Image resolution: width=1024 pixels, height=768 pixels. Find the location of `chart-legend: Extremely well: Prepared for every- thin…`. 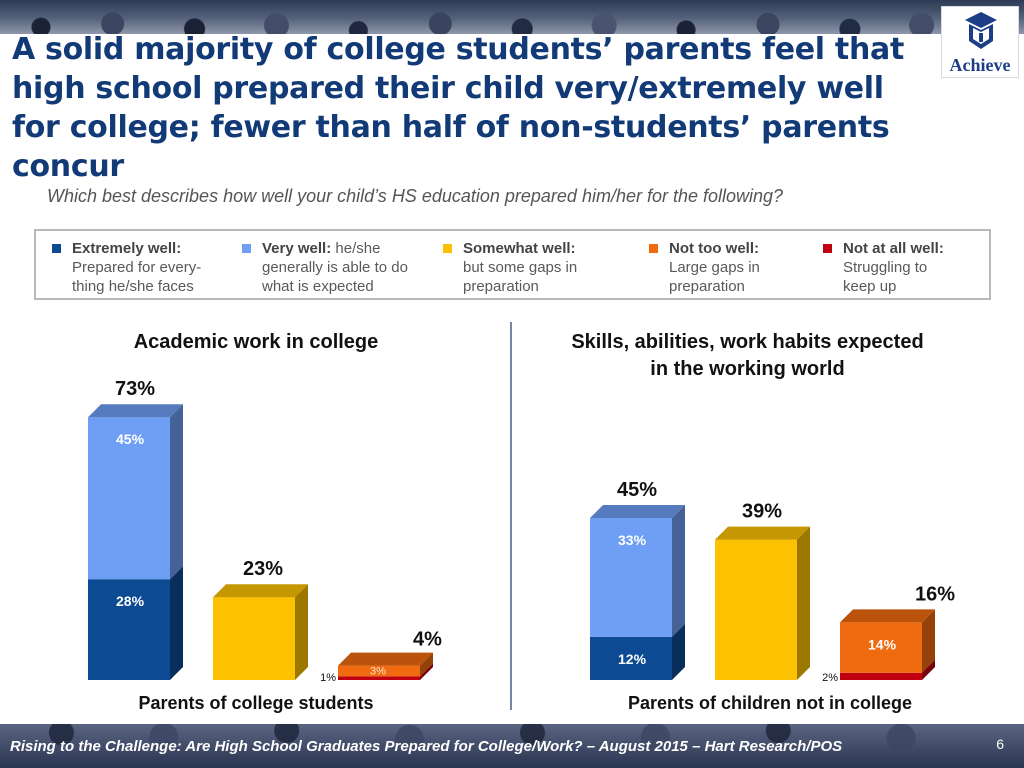

chart-legend: Extremely well: Prepared for every- thin… is located at coordinates (512, 264).